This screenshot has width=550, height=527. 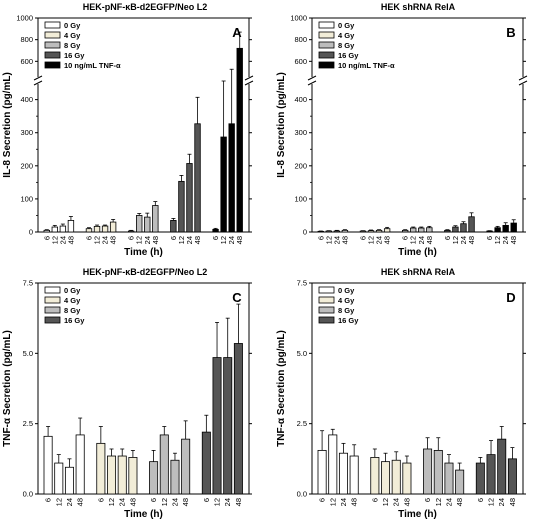 What do you see at coordinates (510, 297) in the screenshot?
I see `panel-letter: D` at bounding box center [510, 297].